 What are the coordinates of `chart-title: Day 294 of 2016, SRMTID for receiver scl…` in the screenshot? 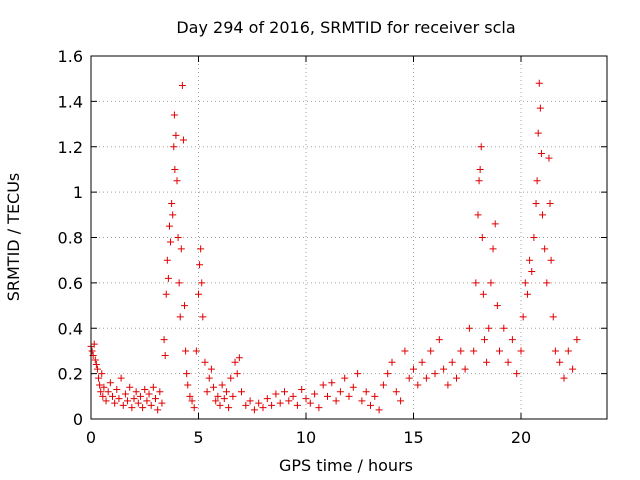 It's located at (345, 27).